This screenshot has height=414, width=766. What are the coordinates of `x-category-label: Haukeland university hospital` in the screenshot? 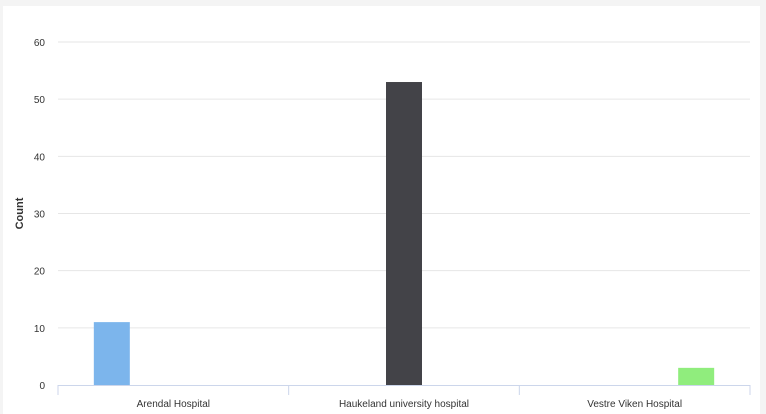 It's located at (404, 404).